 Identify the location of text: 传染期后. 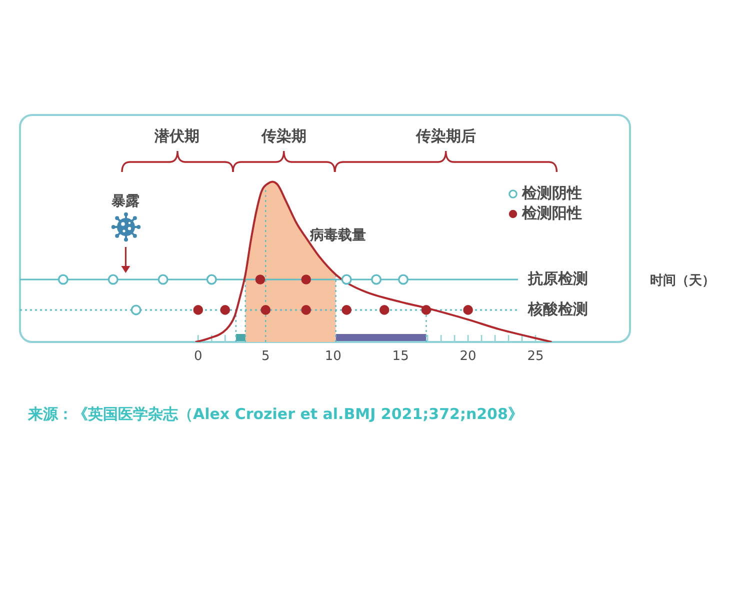
(445, 135).